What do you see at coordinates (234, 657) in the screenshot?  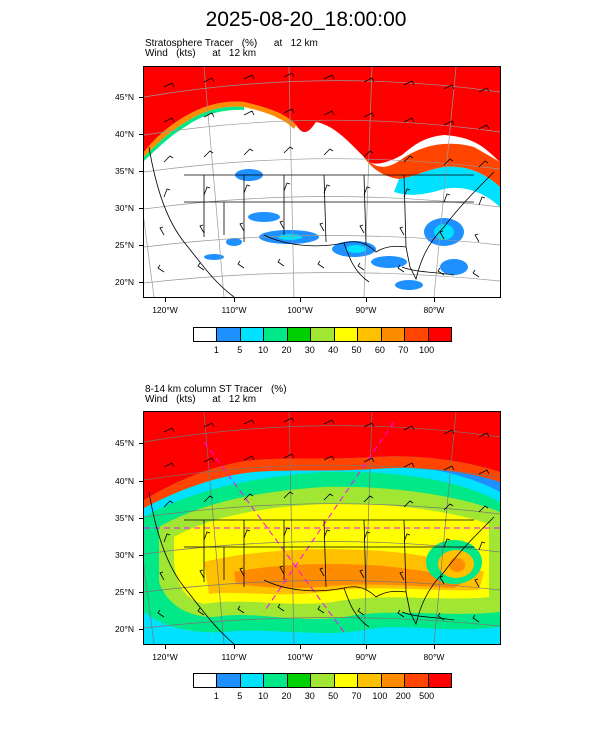 I see `panel-2-lon-110: 110°W` at bounding box center [234, 657].